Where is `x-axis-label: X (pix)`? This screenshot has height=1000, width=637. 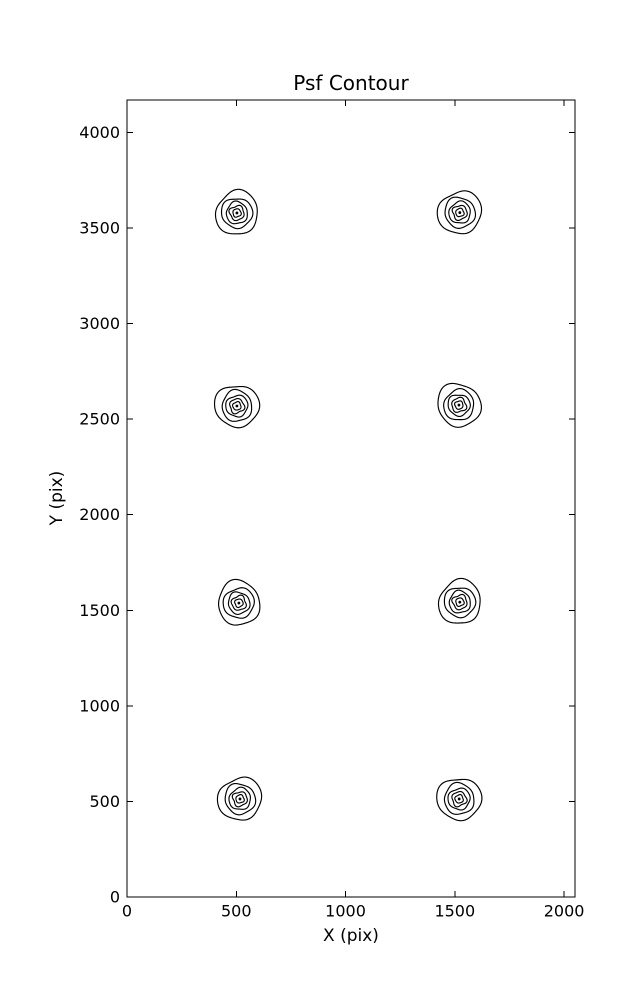 x-axis-label: X (pix) is located at coordinates (351, 936).